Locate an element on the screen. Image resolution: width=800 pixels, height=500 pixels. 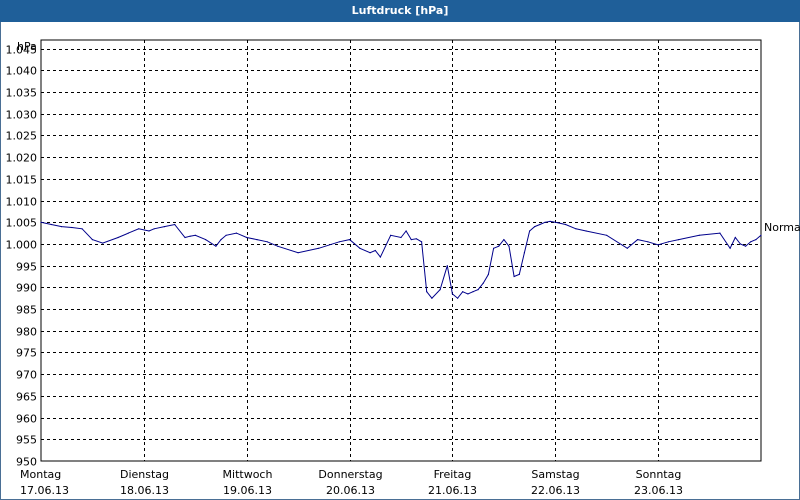
y-tick-label: 1.000 is located at coordinates (22, 245).